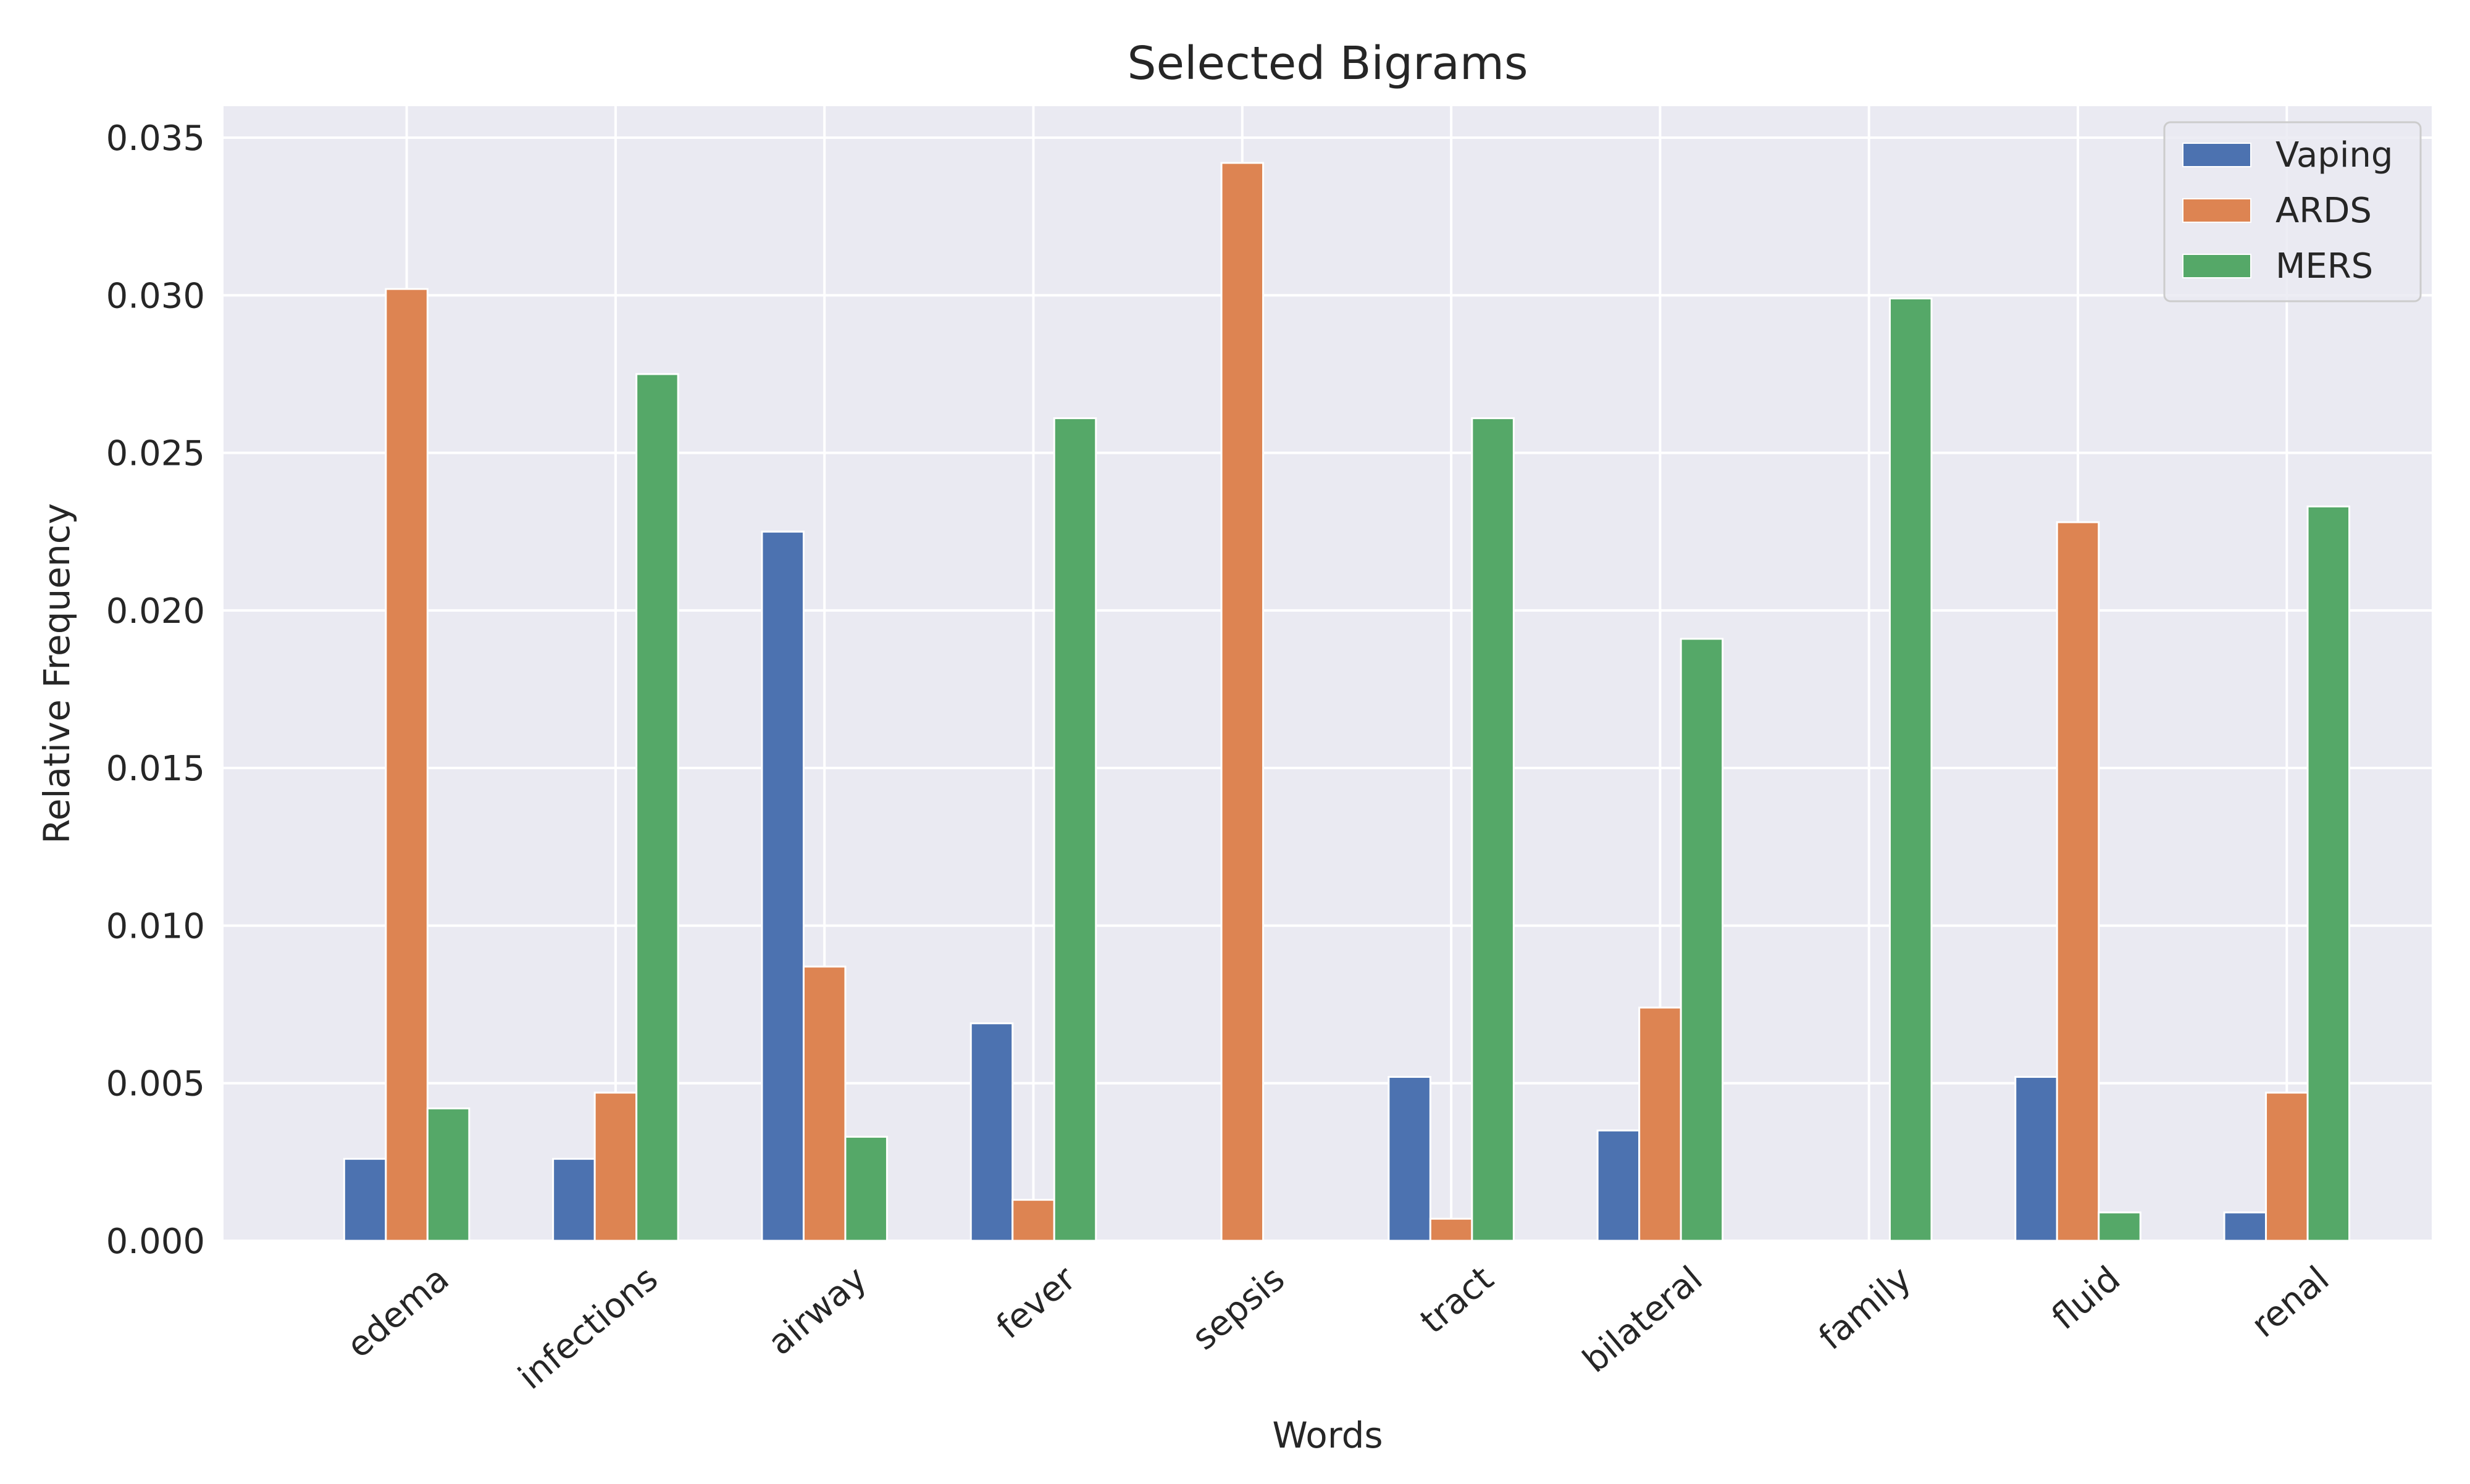  What do you see at coordinates (1457, 1300) in the screenshot?
I see `x-tick-label: tract` at bounding box center [1457, 1300].